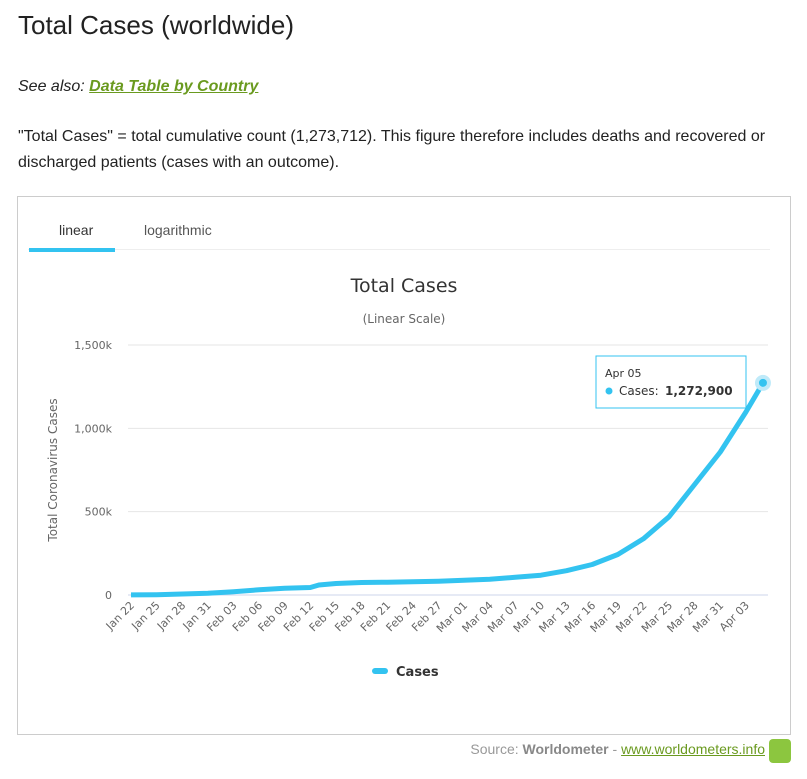 This screenshot has height=779, width=807. I want to click on legend-symbol, so click(380, 671).